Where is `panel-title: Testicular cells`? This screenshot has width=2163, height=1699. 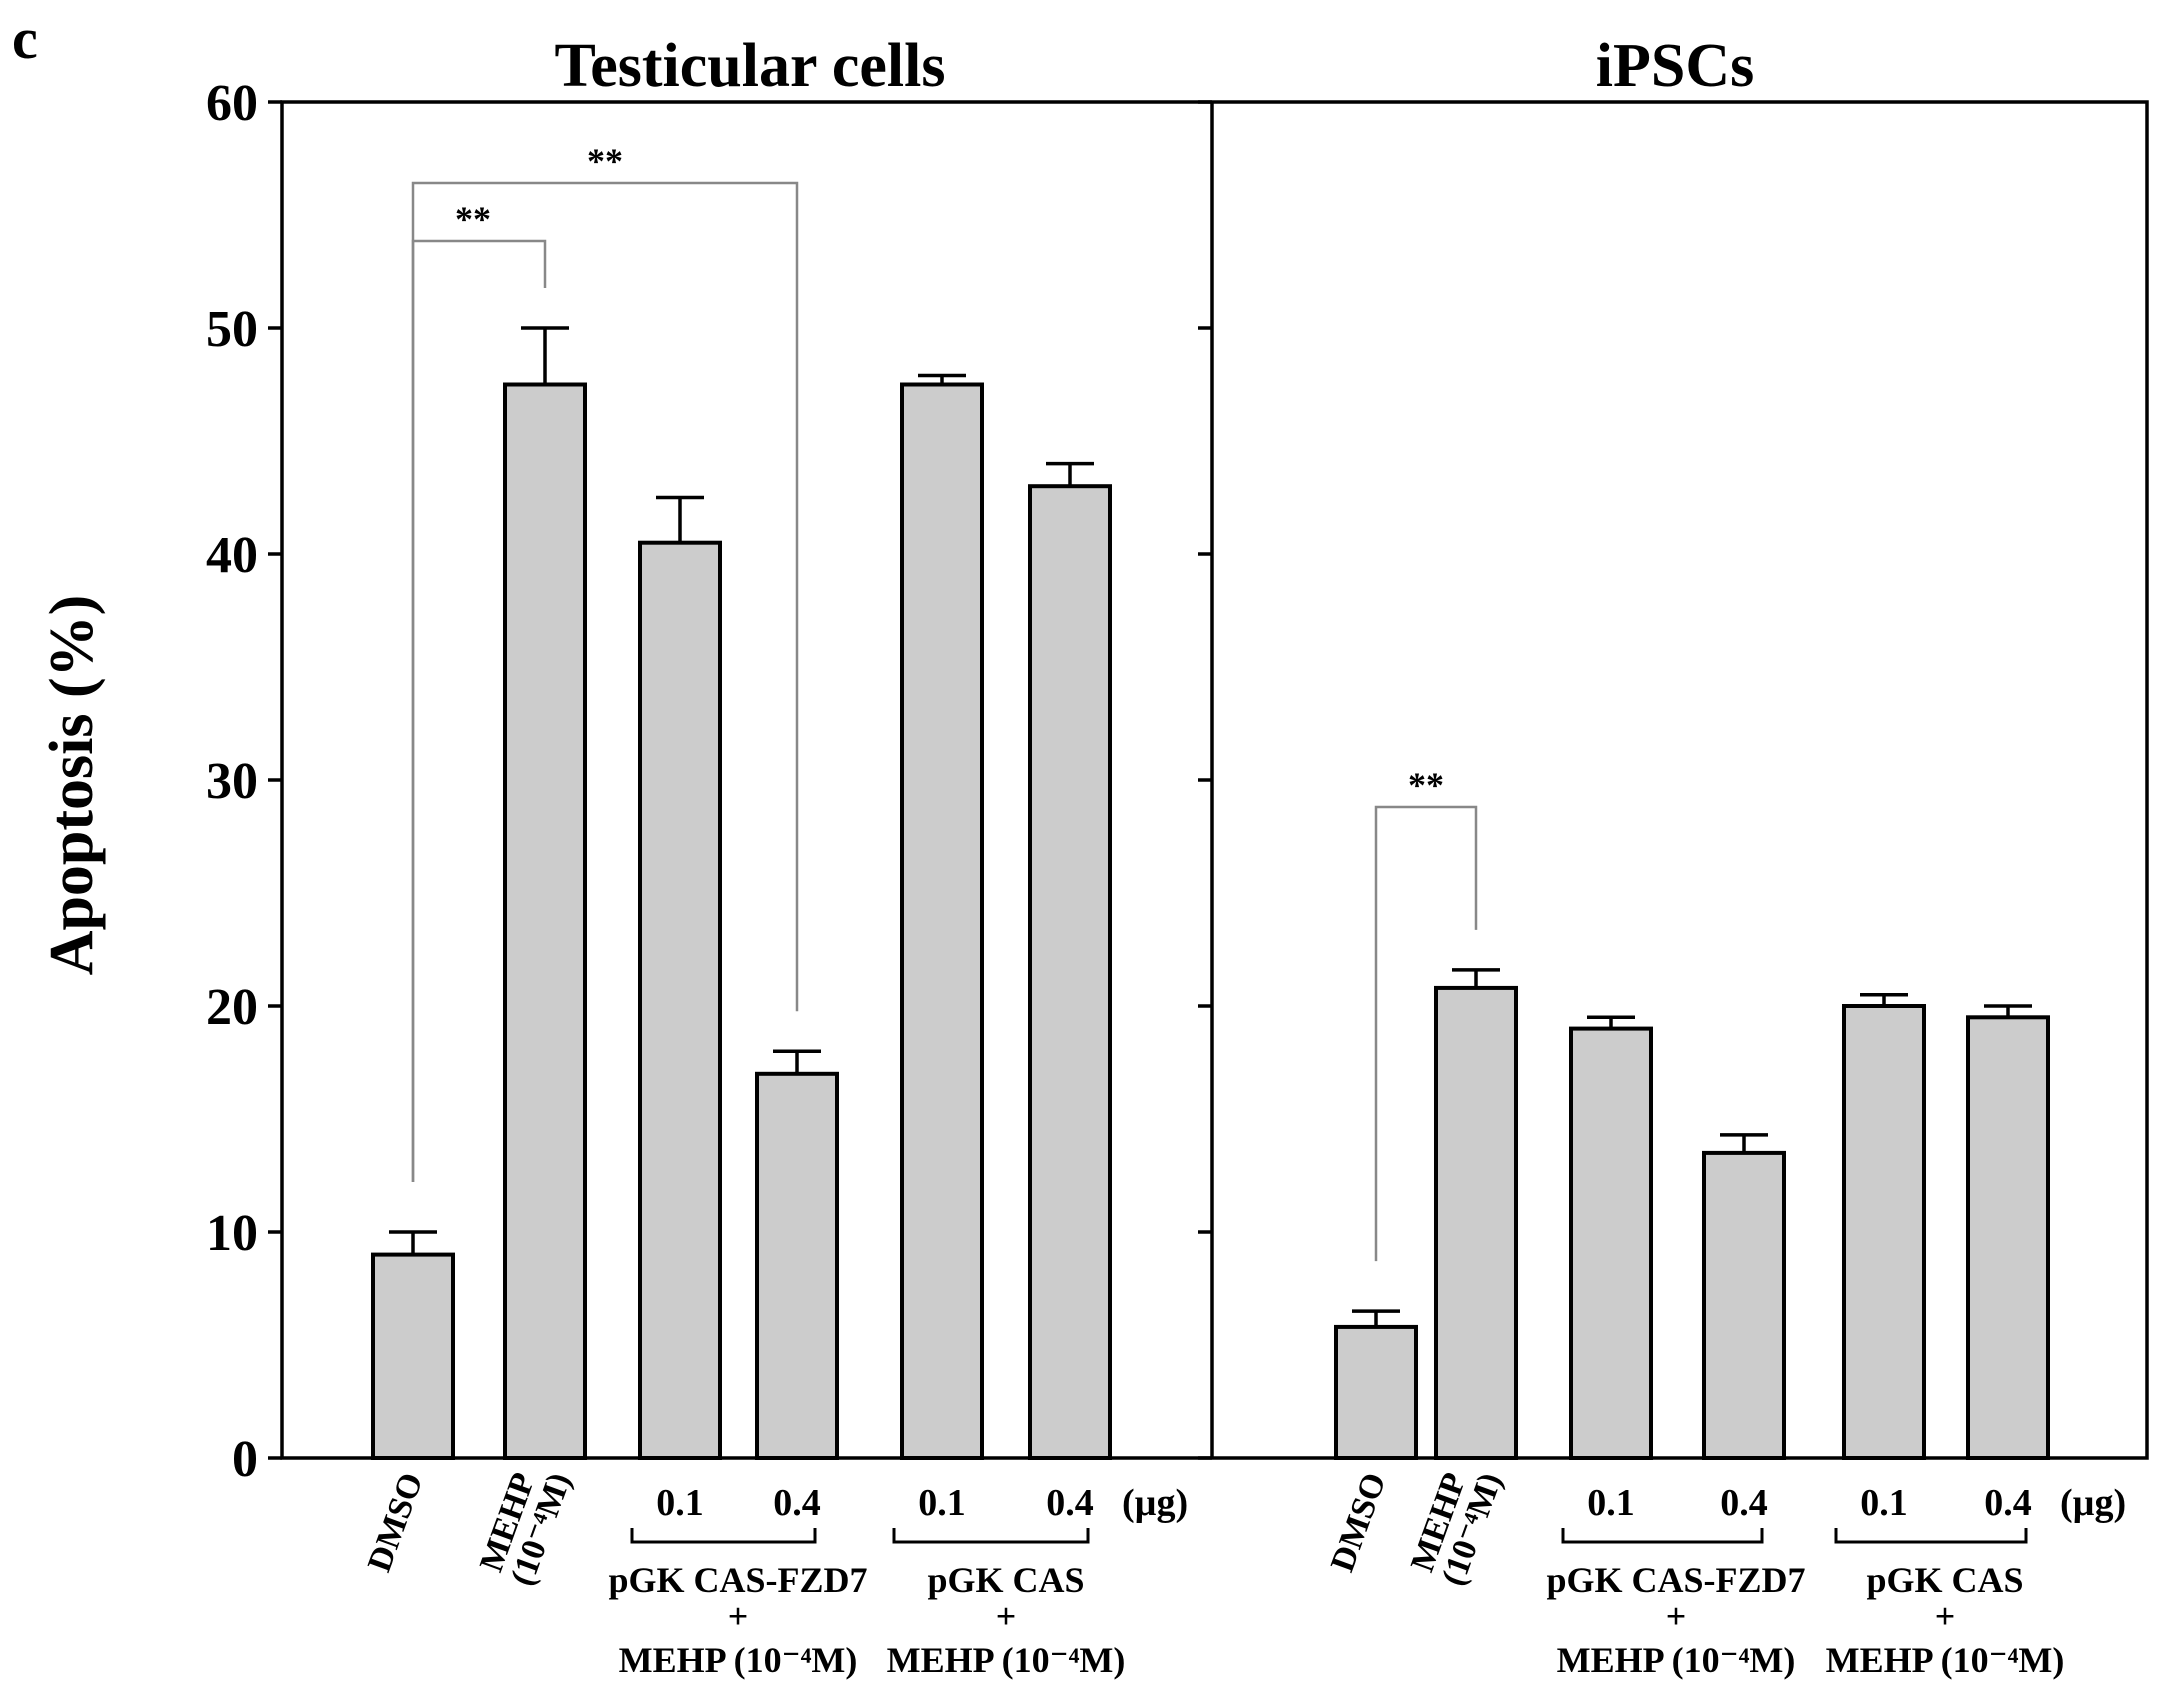
panel-title: Testicular cells is located at coordinates (750, 66).